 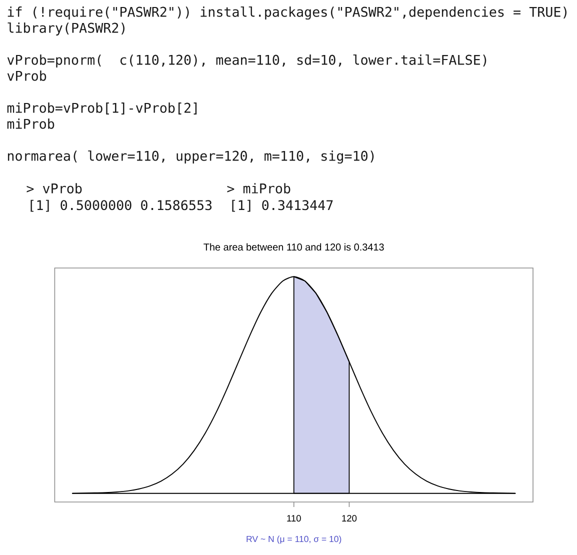 What do you see at coordinates (287, 13) in the screenshot?
I see `text: if (!require("PASWR2")) install.packages("PASWR2",dependencies = TRUE)` at bounding box center [287, 13].